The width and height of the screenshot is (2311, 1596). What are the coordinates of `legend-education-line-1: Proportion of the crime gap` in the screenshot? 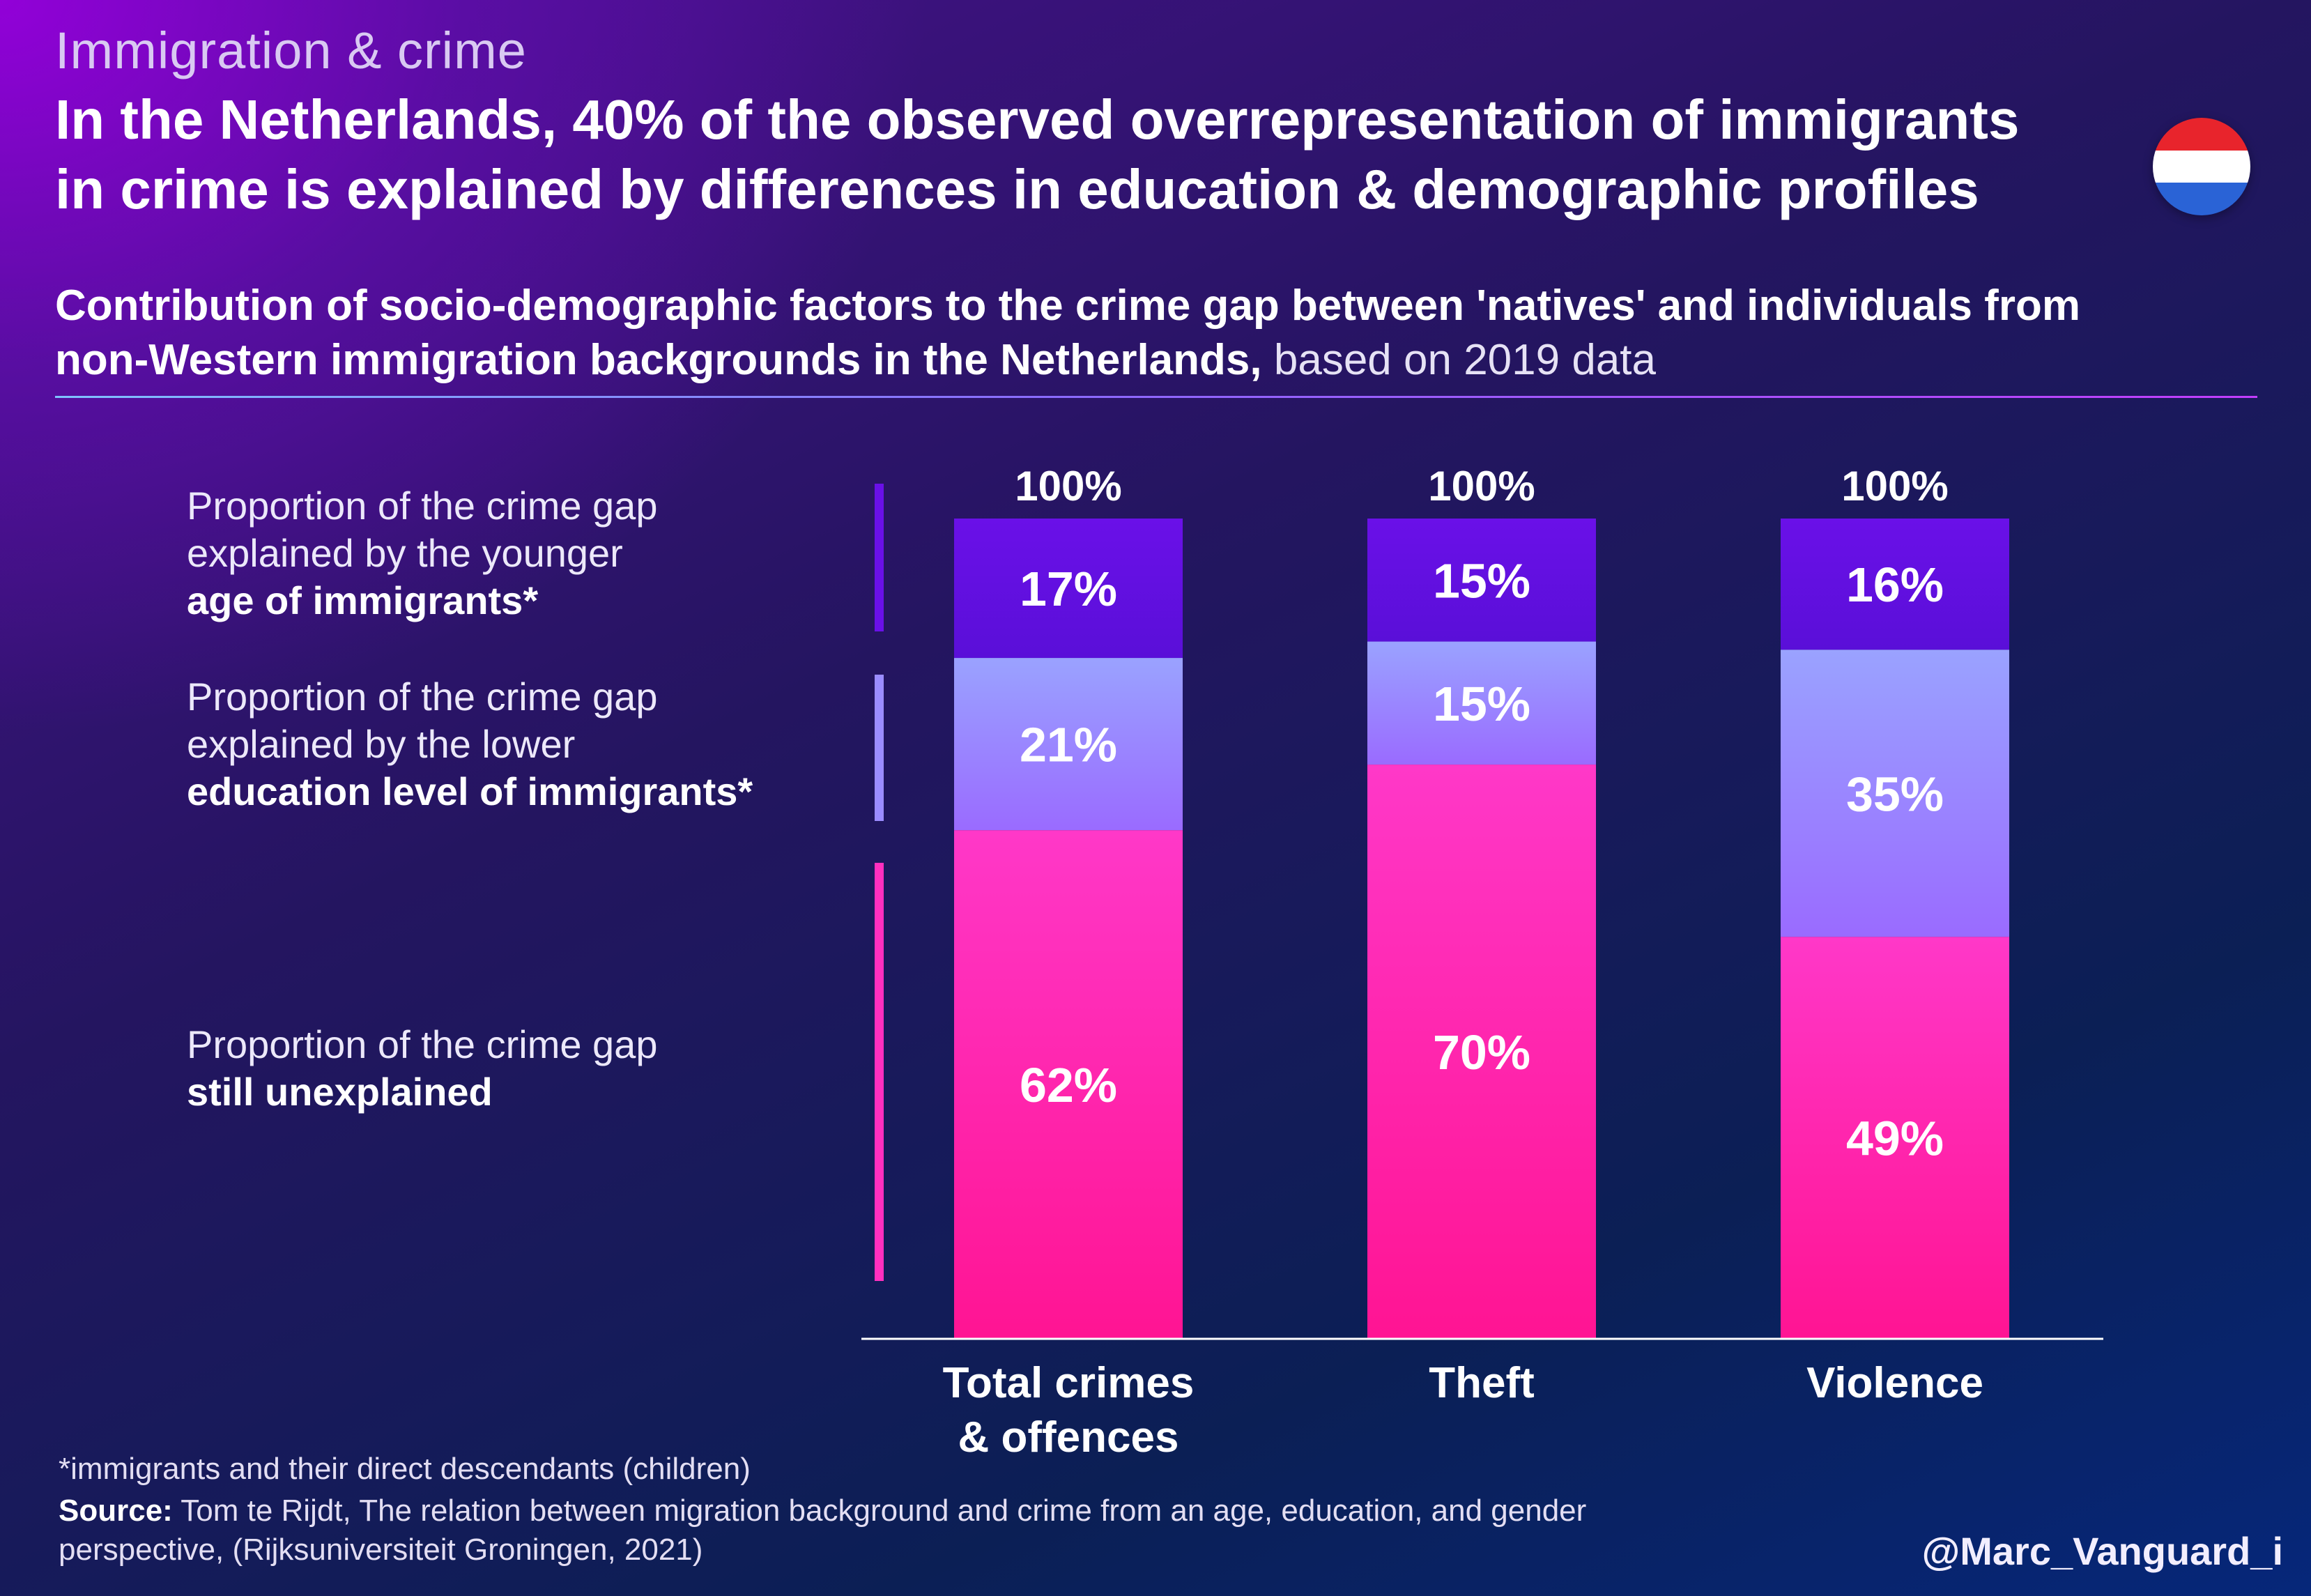 It's located at (422, 697).